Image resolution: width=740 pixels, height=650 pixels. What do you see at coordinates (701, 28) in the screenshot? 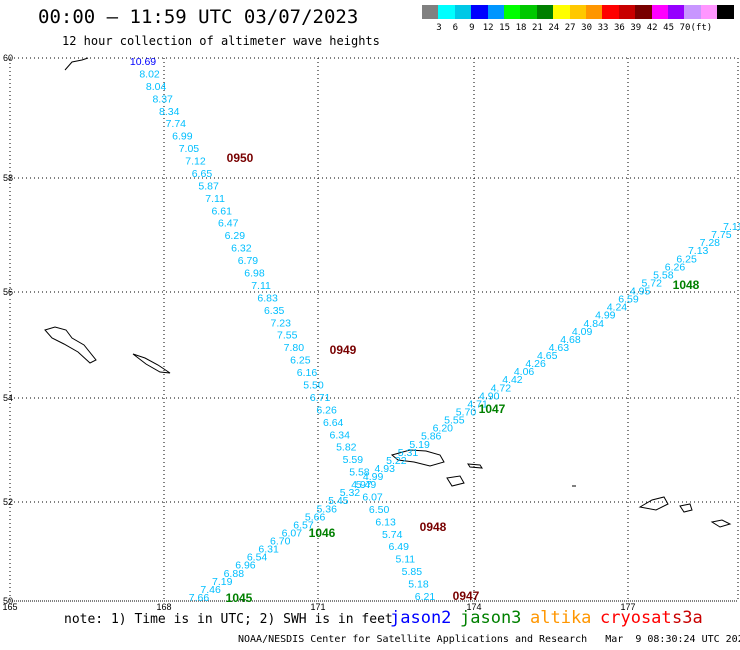
I see `legend-label: (ft)` at bounding box center [701, 28].